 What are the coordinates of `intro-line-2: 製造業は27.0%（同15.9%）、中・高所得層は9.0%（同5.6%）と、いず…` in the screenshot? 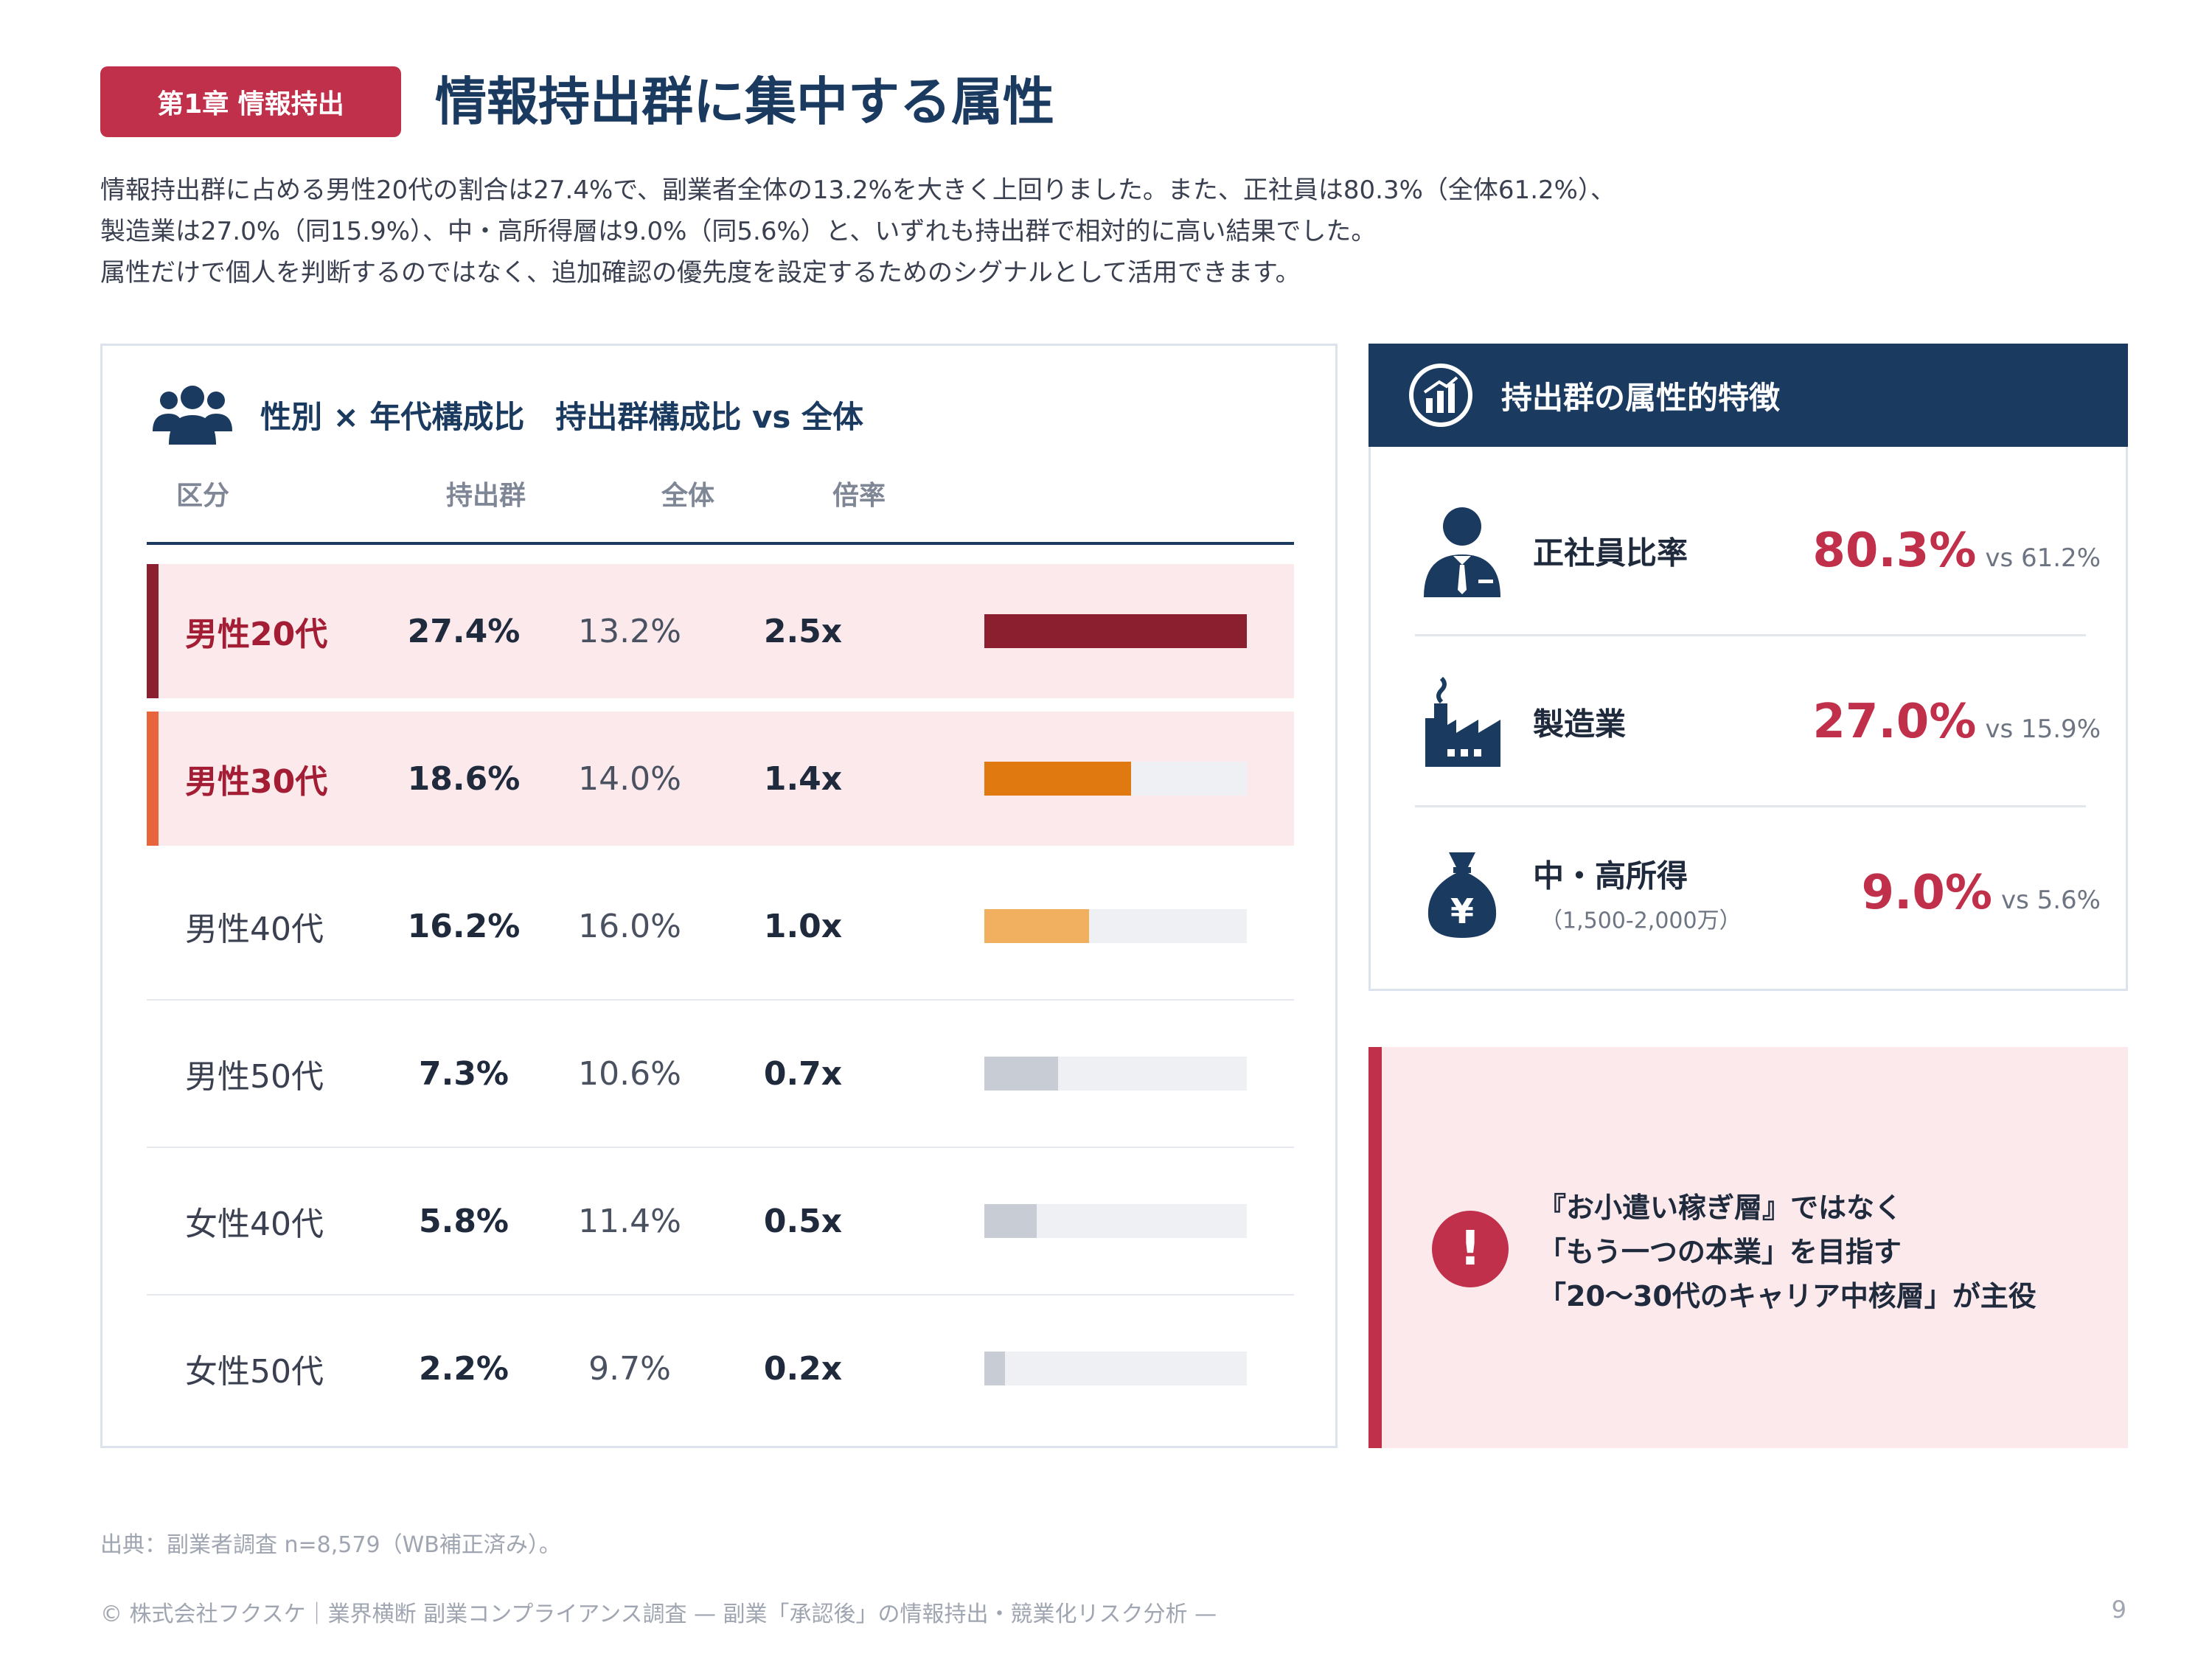 It's located at (738, 231).